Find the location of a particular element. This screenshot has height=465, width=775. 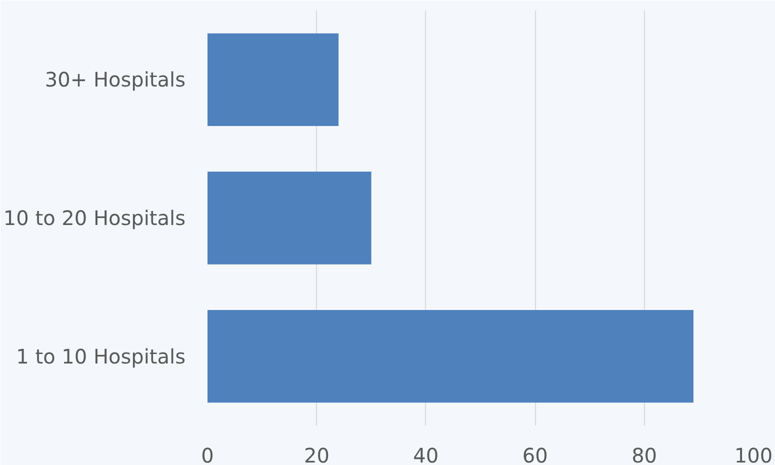

x-tick-label: 80 is located at coordinates (645, 454).